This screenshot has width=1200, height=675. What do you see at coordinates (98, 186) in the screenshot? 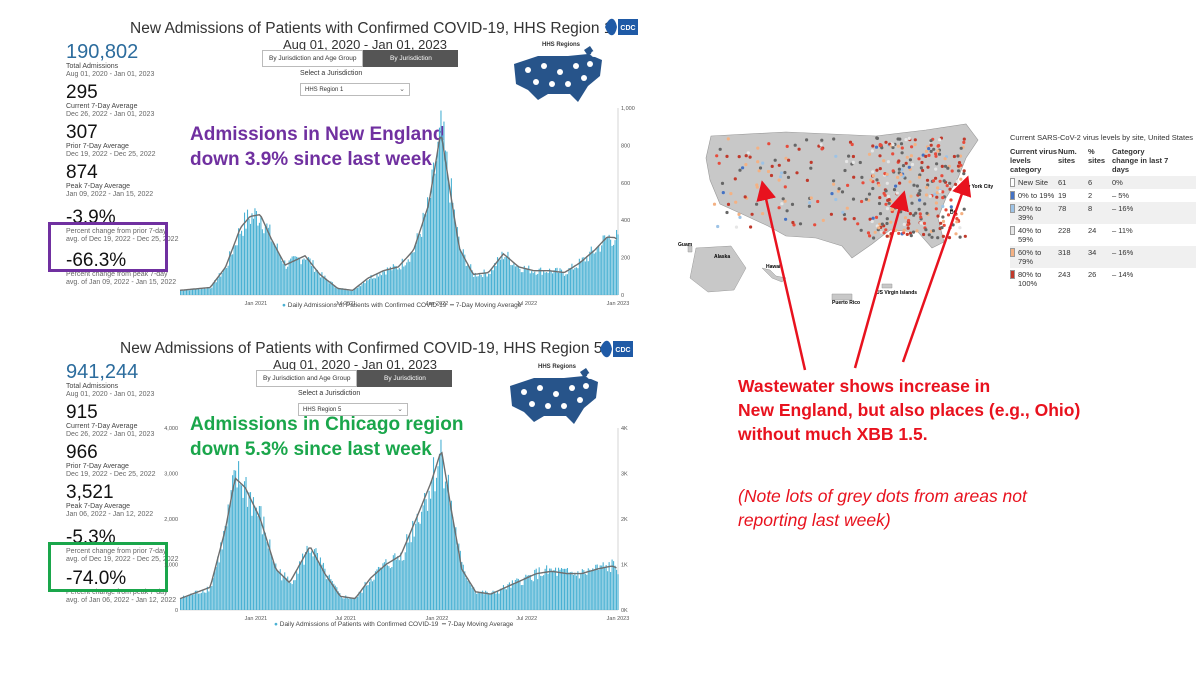
I see `stat-label: Peak 7-Day Average` at bounding box center [98, 186].